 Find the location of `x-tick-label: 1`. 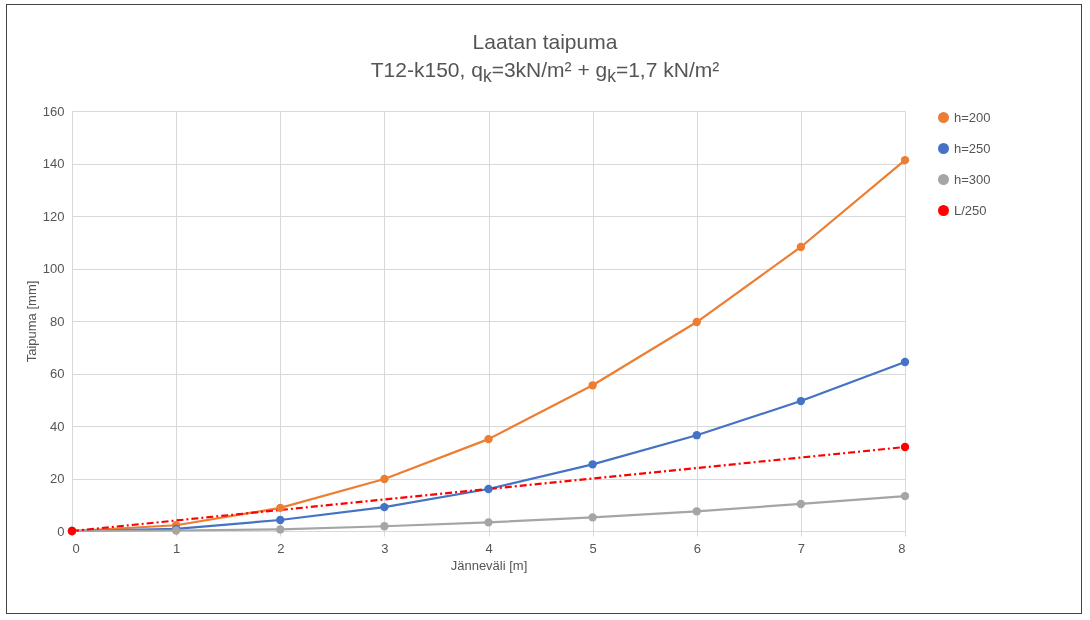

x-tick-label: 1 is located at coordinates (177, 548).